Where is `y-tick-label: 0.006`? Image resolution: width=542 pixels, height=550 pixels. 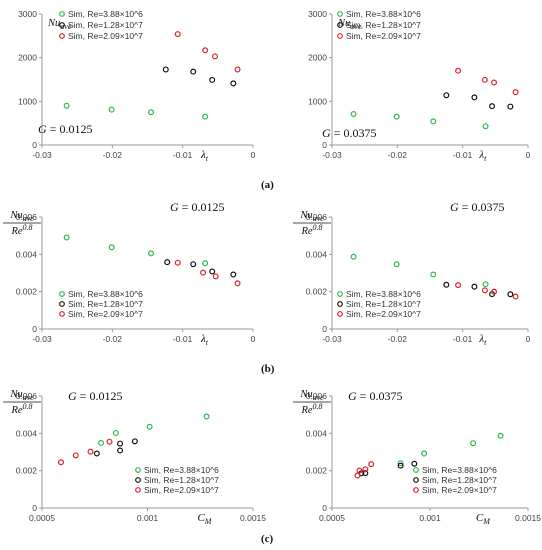 y-tick-label: 0.006 is located at coordinates (317, 396).